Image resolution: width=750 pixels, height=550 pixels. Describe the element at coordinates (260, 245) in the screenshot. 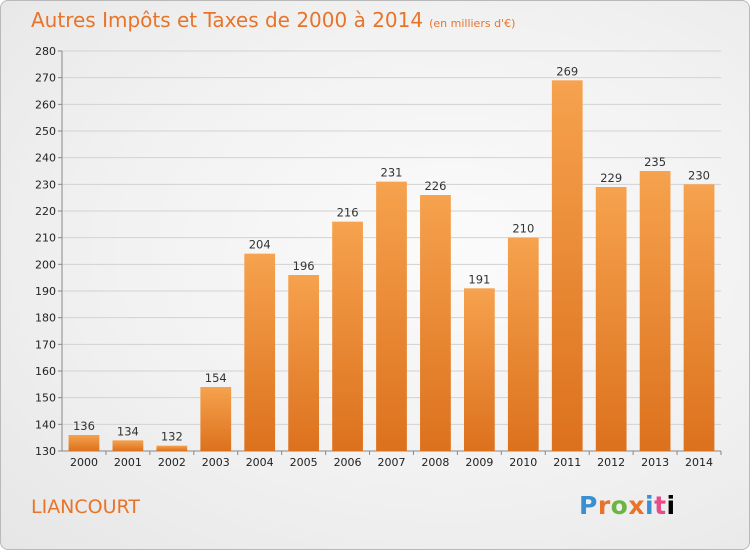

I see `data-label: 204` at that location.